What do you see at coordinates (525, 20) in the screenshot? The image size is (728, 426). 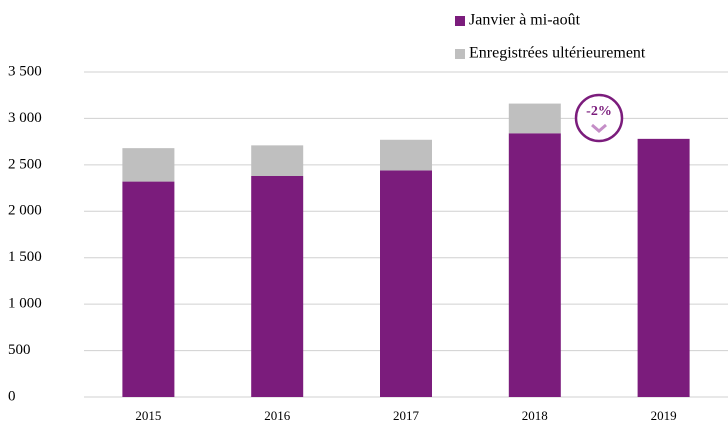 I see `legend-label: Janvier à mi-août` at bounding box center [525, 20].